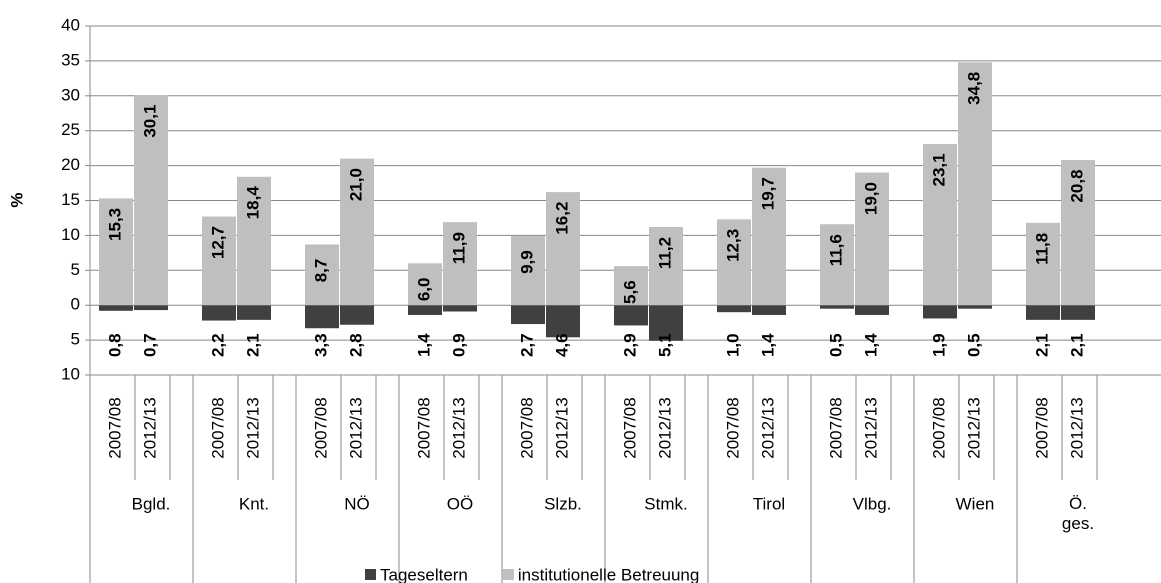 This screenshot has height=583, width=1161. I want to click on group-label: Knt., so click(254, 503).